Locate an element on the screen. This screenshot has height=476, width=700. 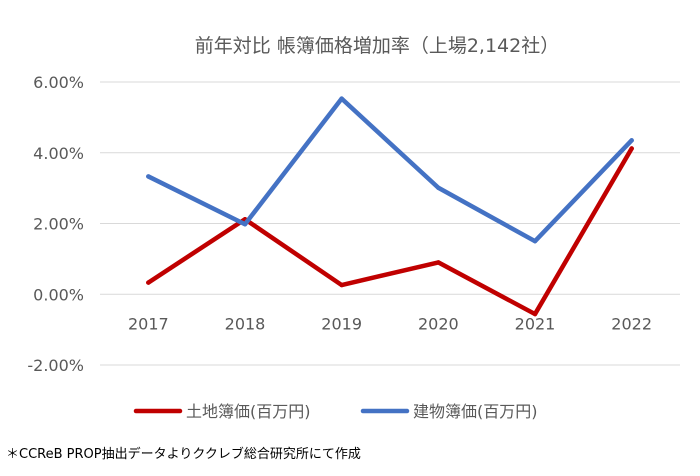
x-tick-label: 2017 is located at coordinates (148, 323).